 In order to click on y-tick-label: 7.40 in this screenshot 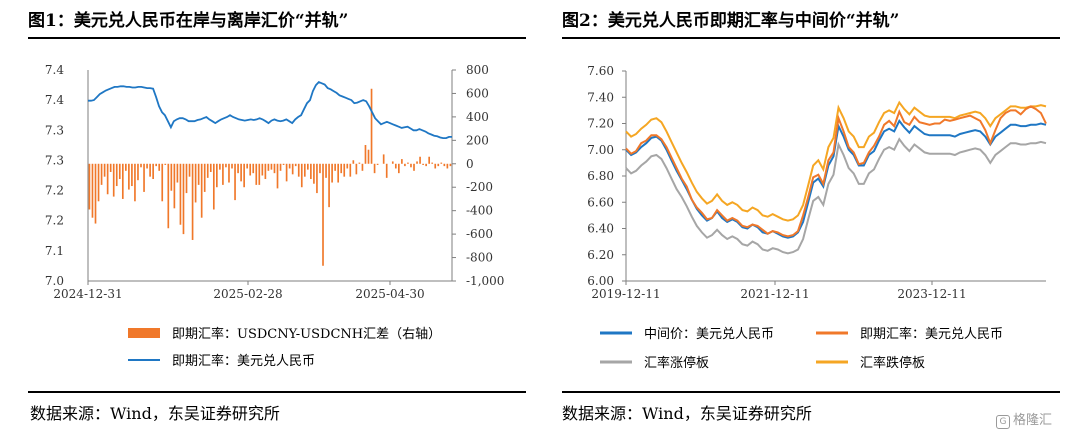, I will do `click(600, 97)`.